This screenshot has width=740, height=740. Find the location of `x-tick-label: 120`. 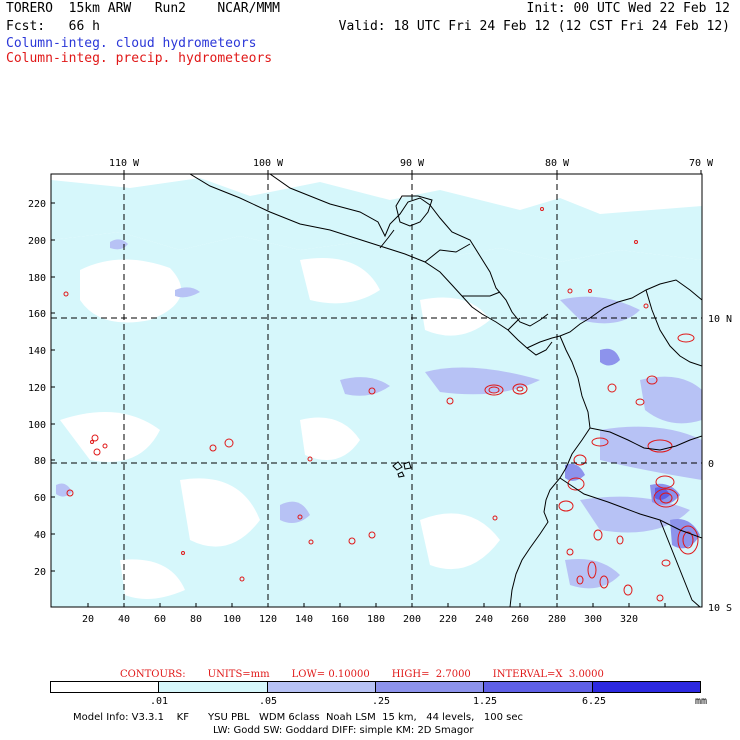

x-tick-label: 120 is located at coordinates (268, 619).